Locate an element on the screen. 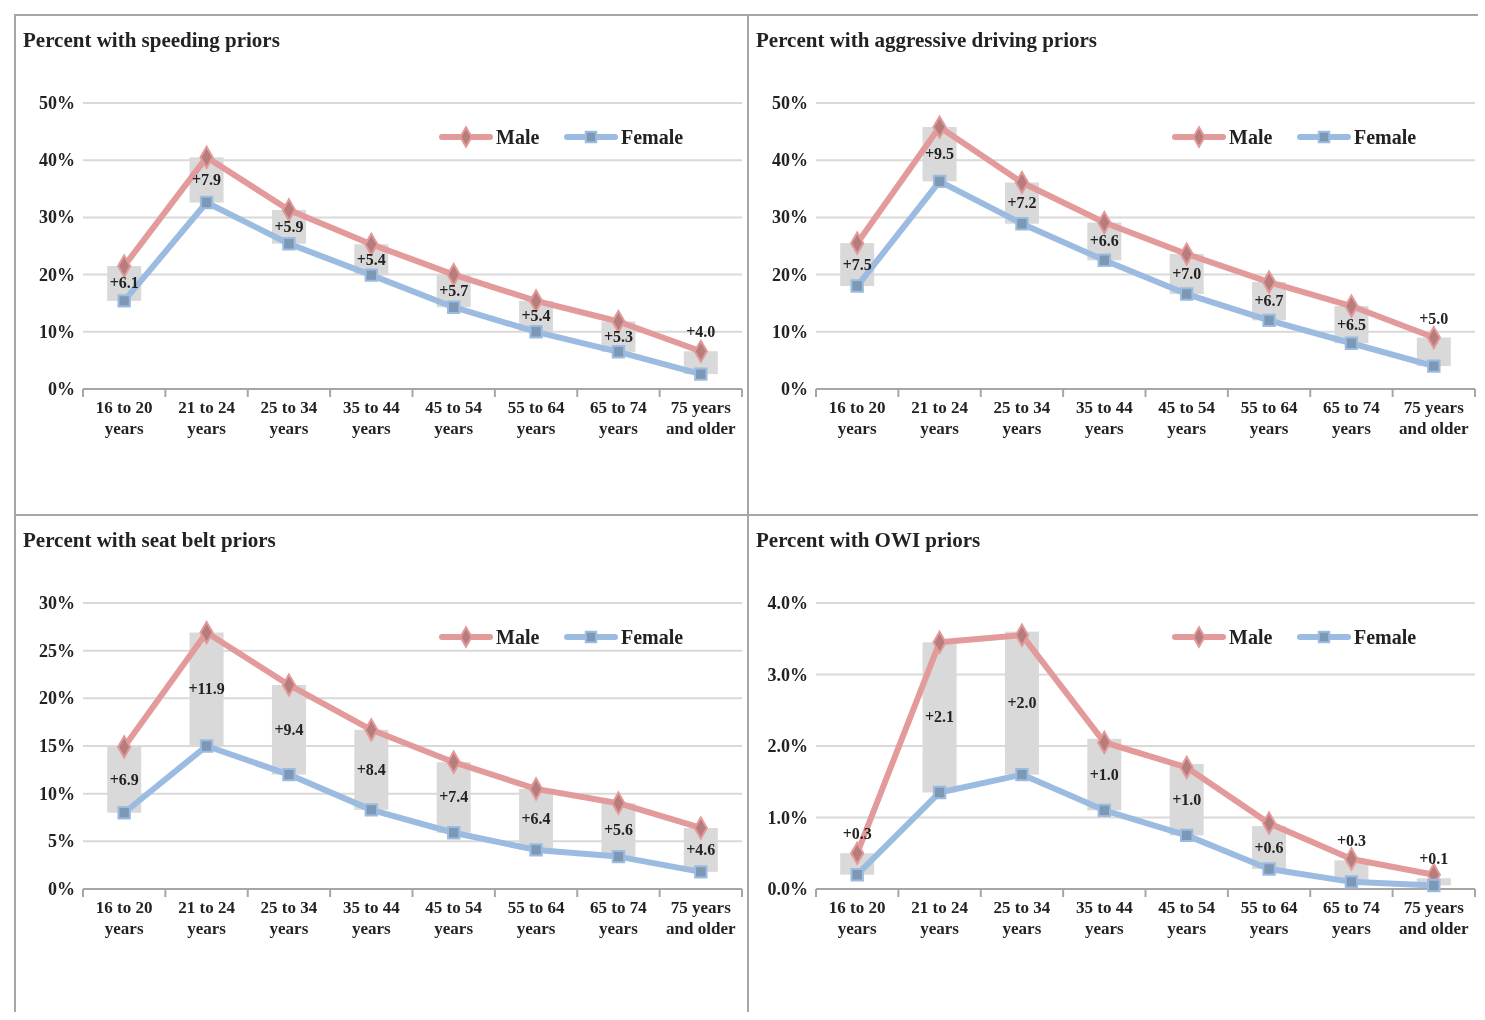 The width and height of the screenshot is (1485, 1020). y-tick-label: 40% is located at coordinates (57, 160).